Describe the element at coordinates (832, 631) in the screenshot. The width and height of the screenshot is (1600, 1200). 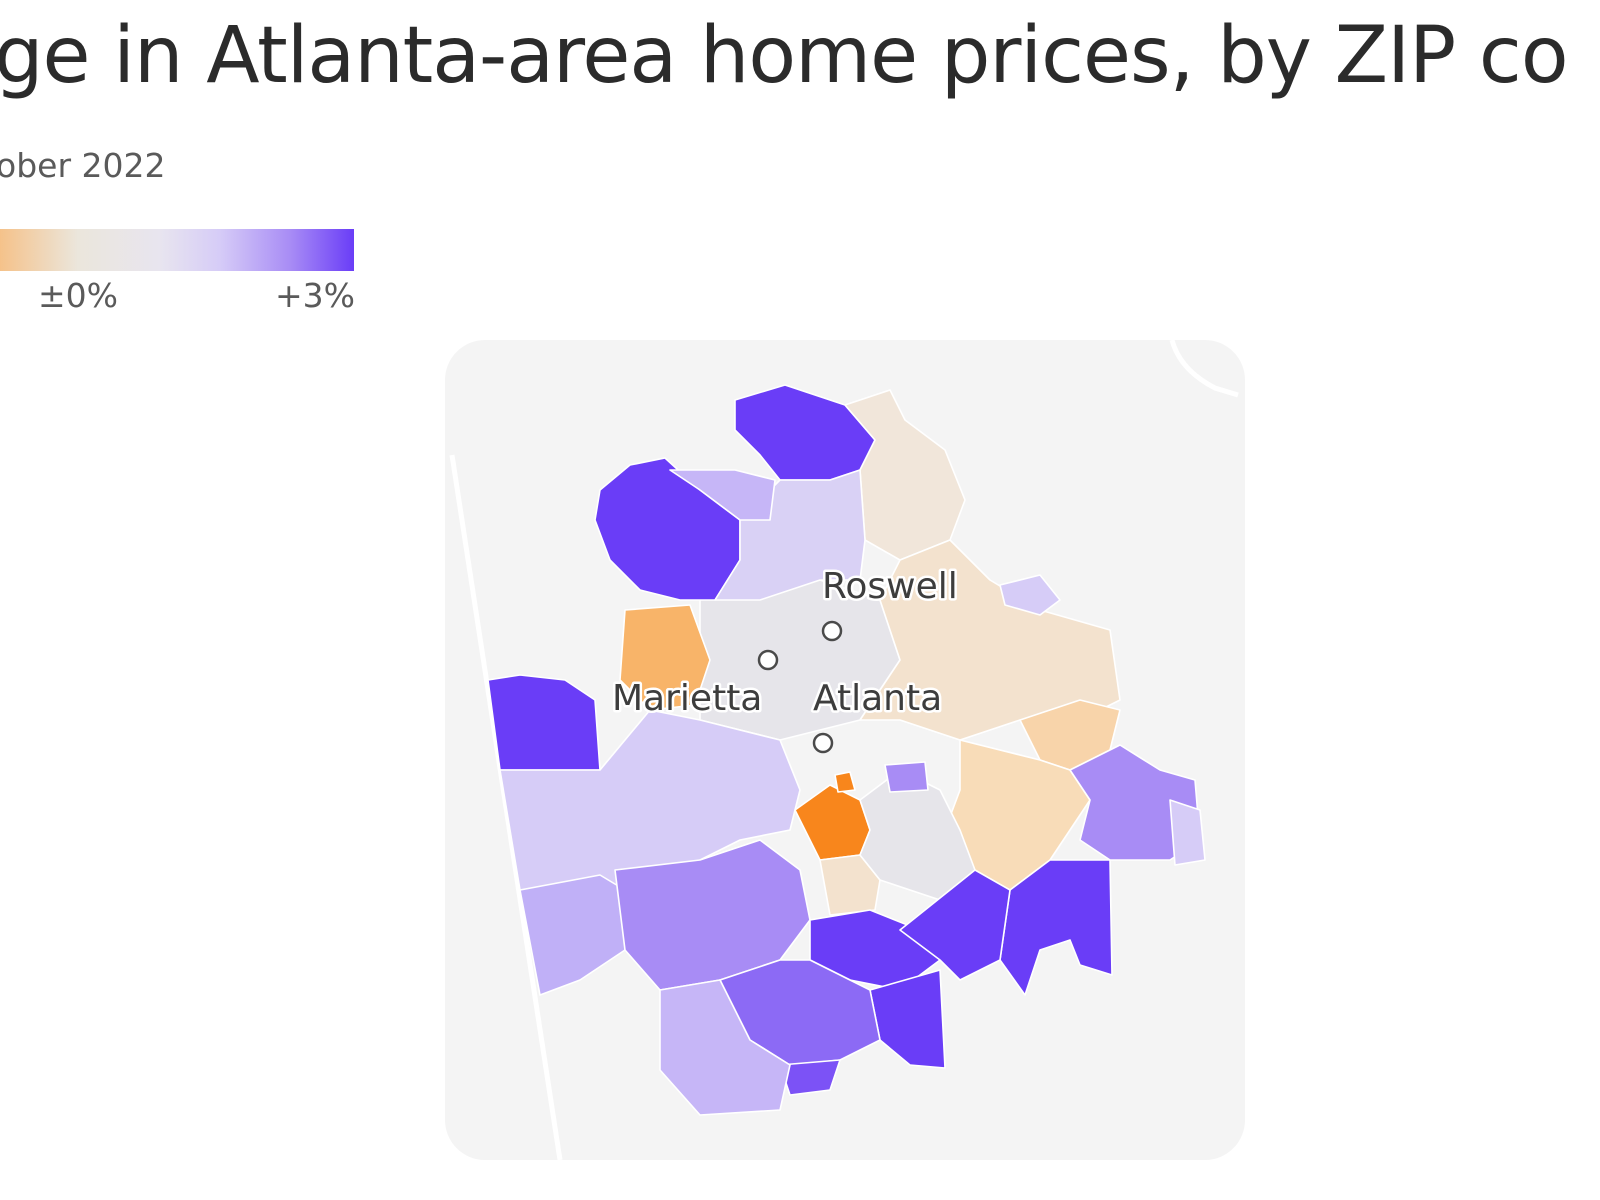
I see `roswell-marker` at that location.